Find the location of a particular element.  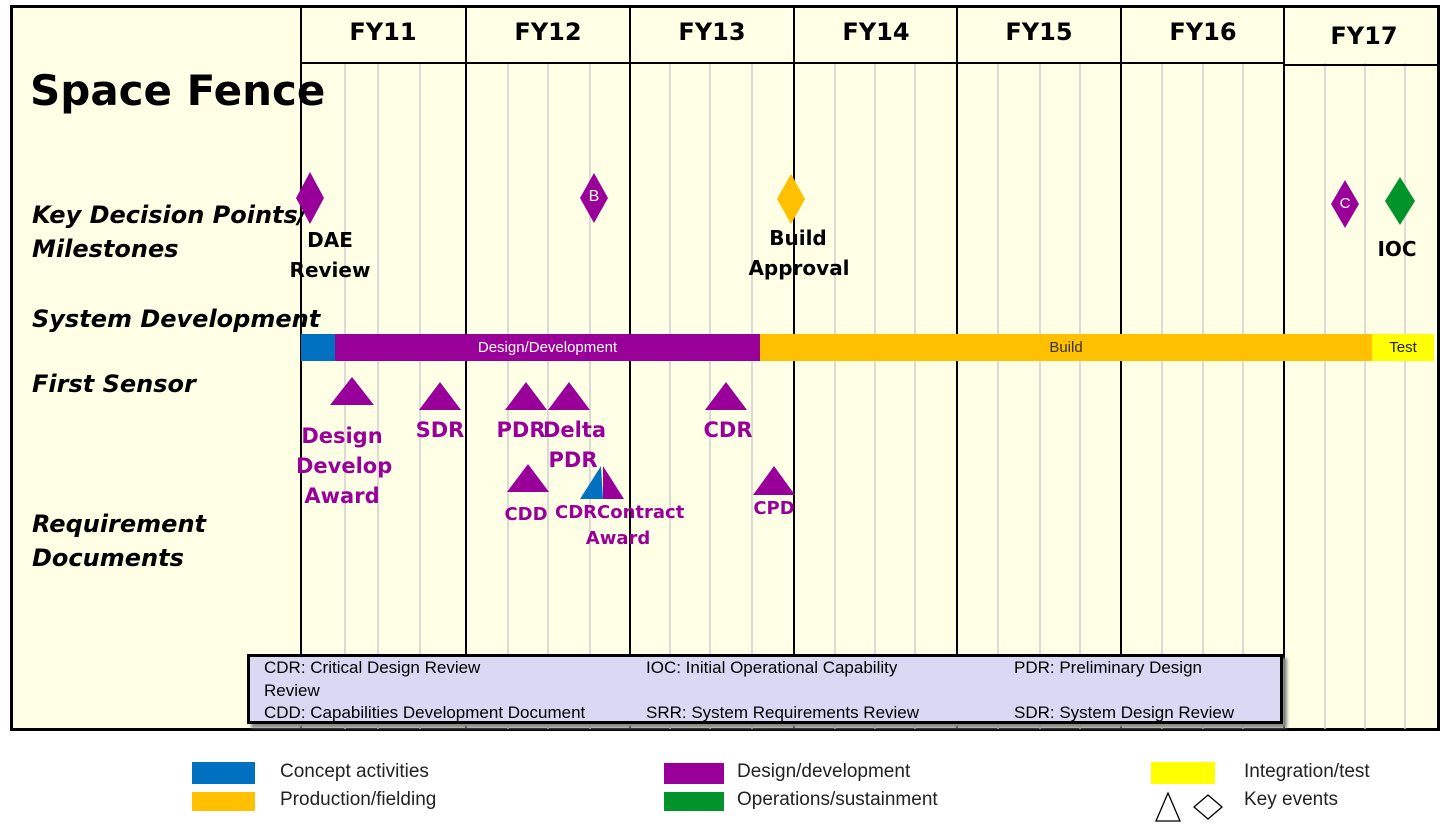

row-label-milestones-2: Milestones is located at coordinates (105, 249).